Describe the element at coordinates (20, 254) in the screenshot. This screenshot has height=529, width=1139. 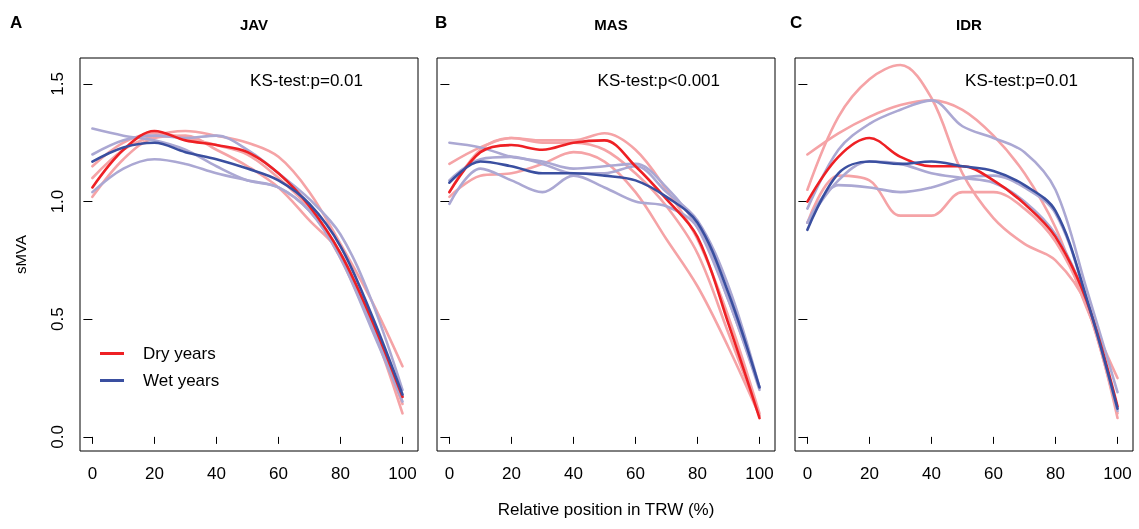
I see `y-axis-title: sMVA` at that location.